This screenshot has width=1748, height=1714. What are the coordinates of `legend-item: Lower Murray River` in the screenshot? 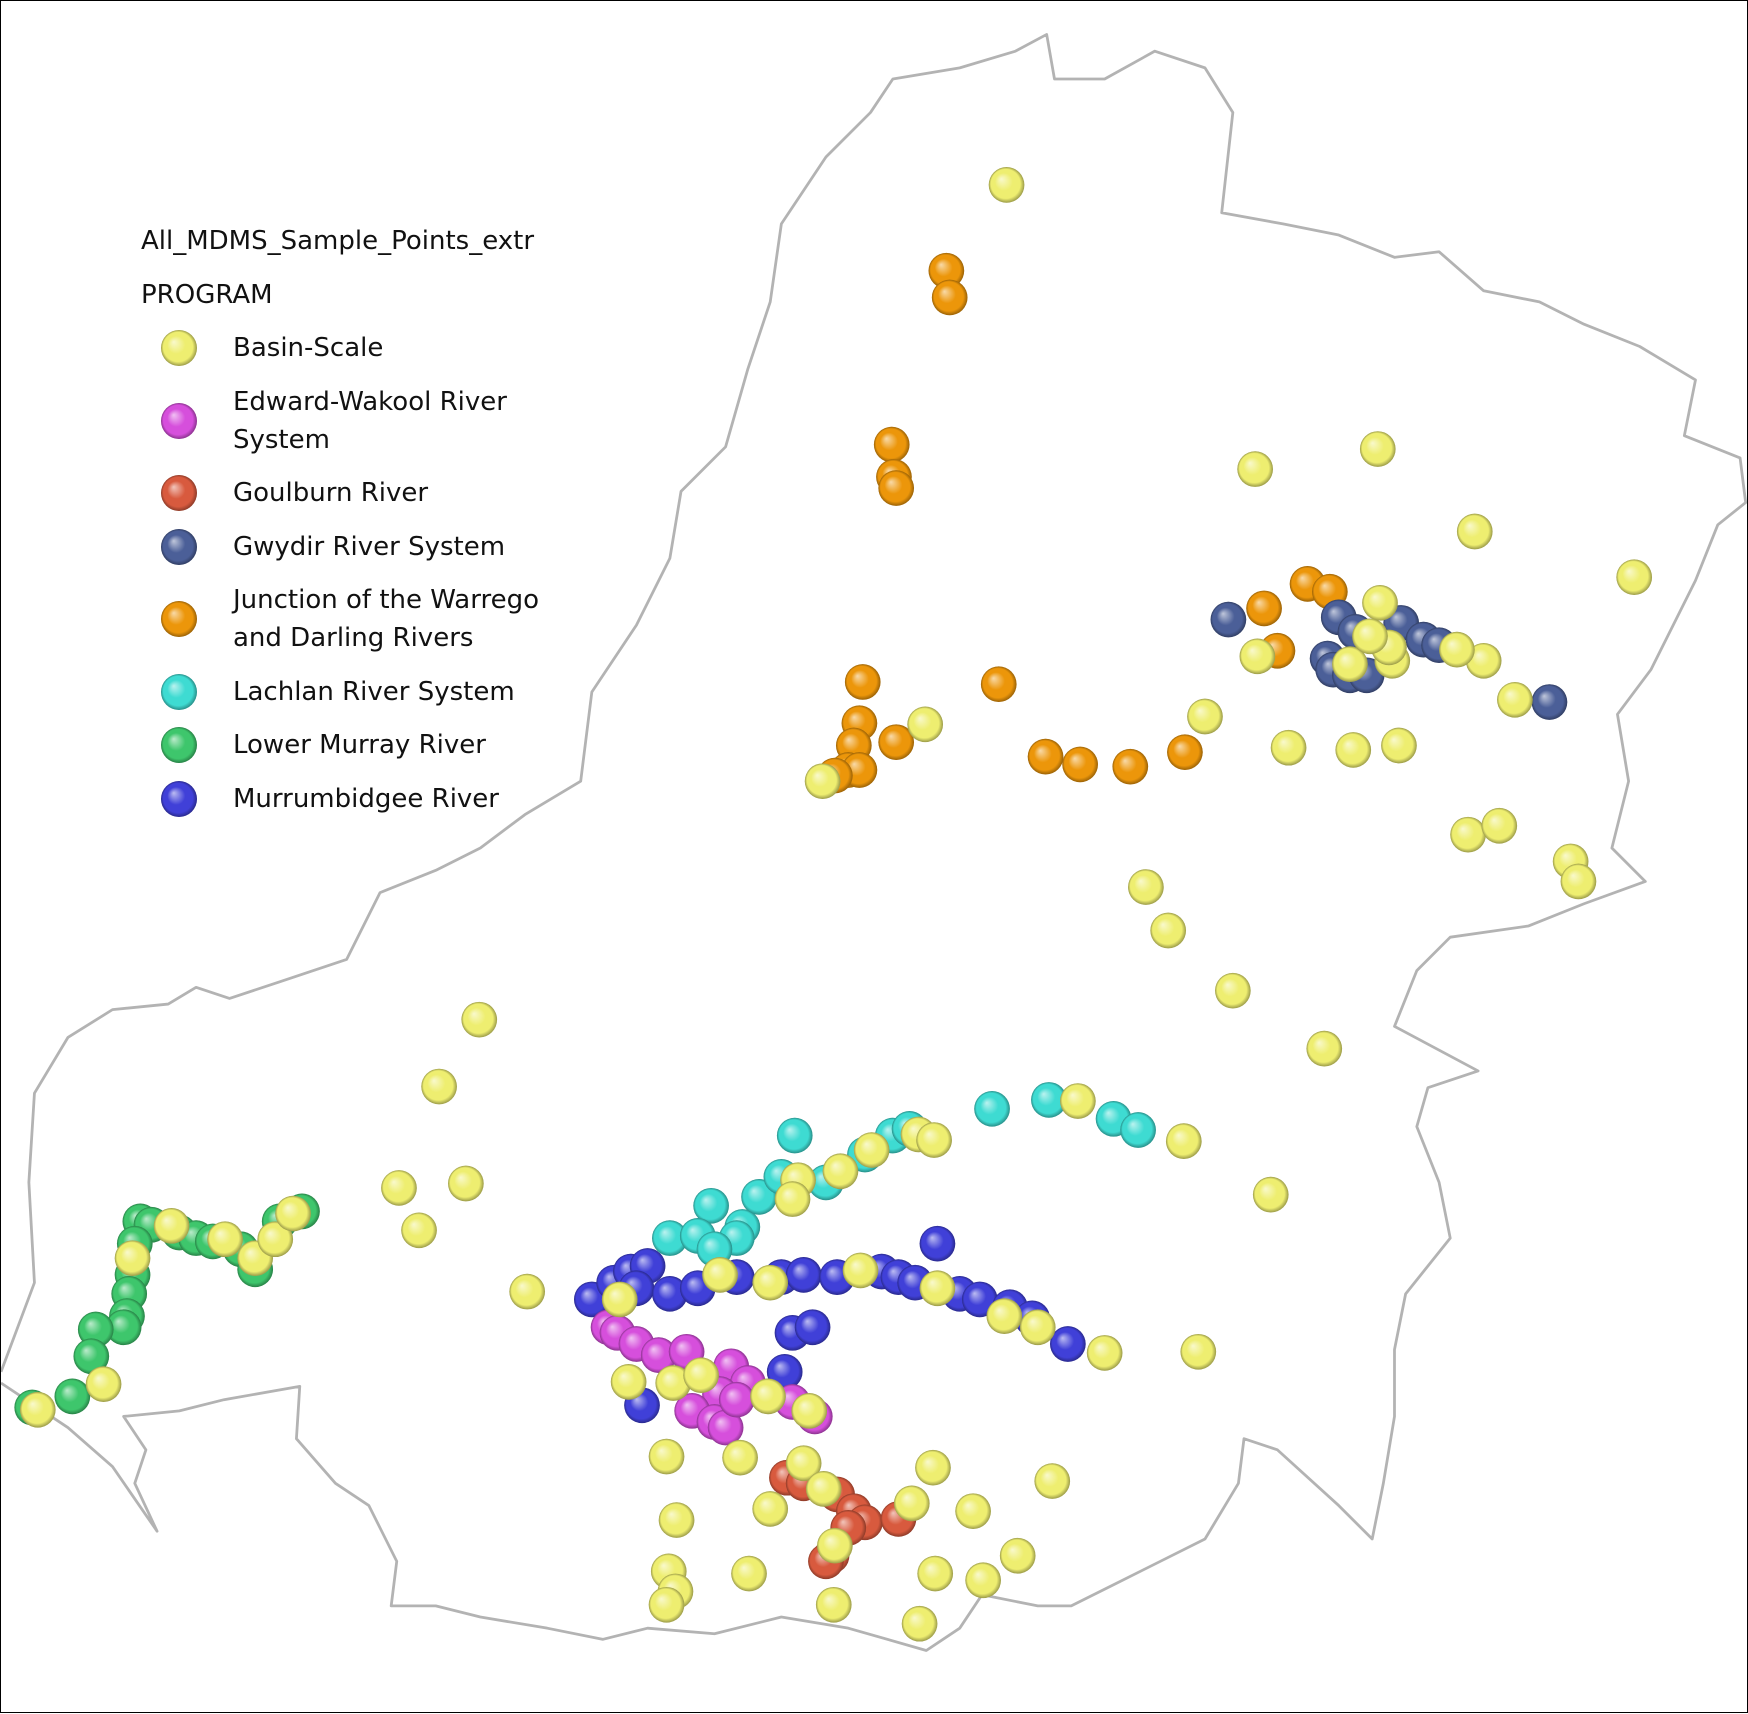 It's located at (367, 745).